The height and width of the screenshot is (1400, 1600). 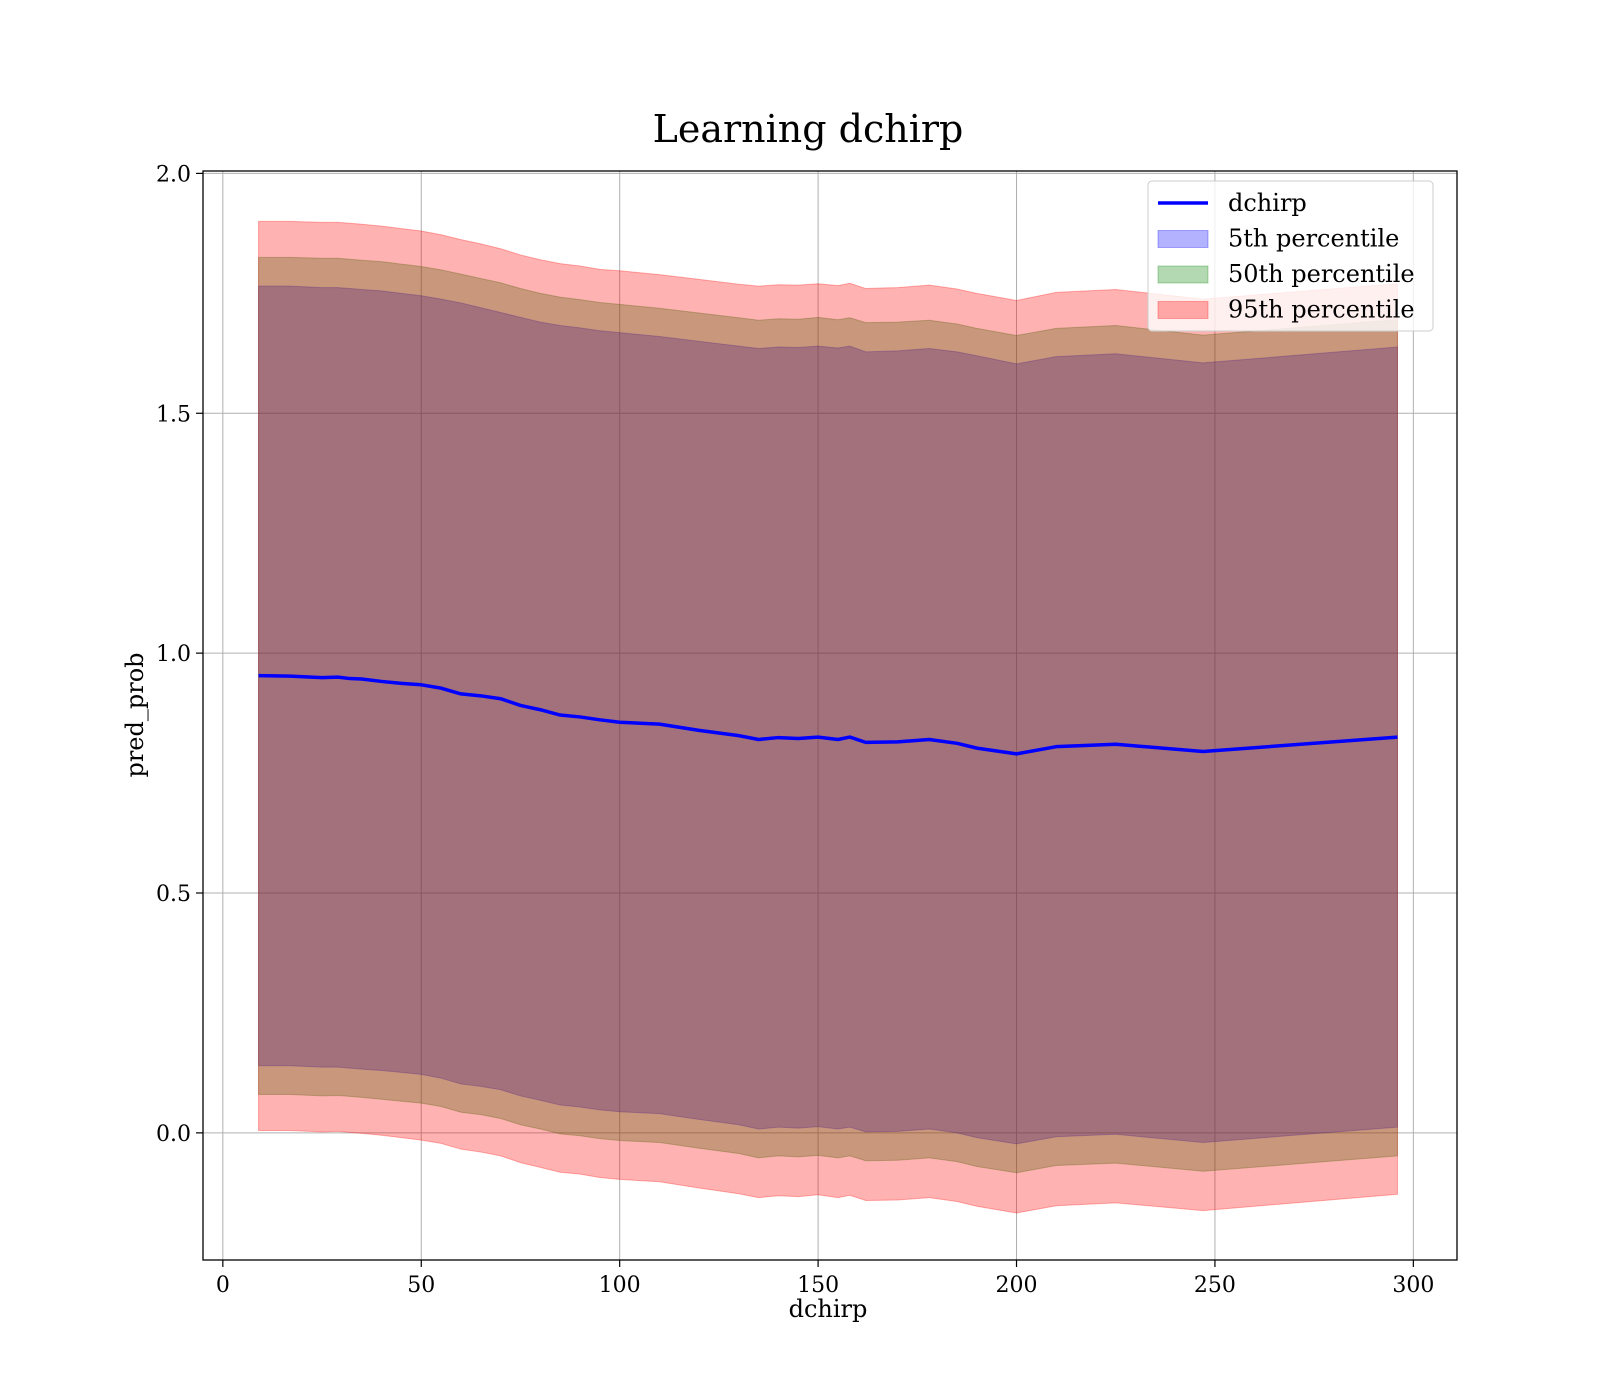 I want to click on legend-box, so click(x=1290, y=256).